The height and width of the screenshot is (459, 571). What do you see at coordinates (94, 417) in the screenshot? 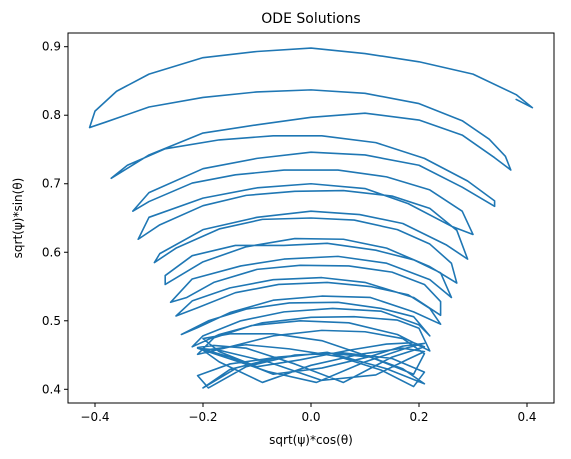
I see `x-tick-label: −0.4` at bounding box center [94, 417].